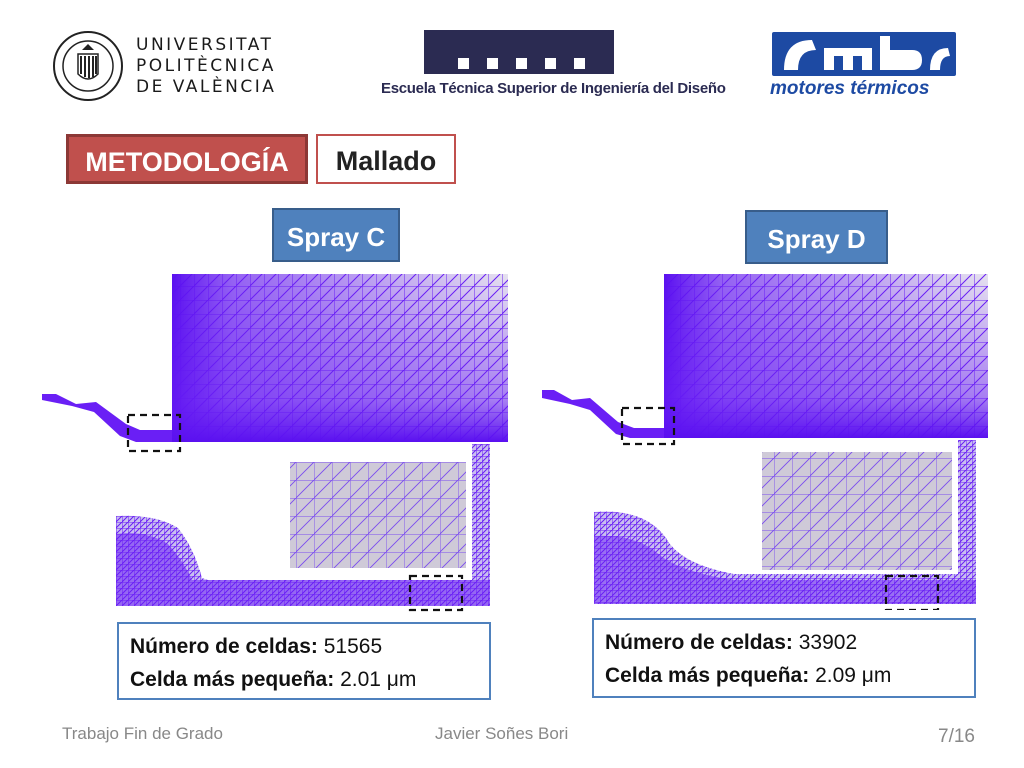 Image resolution: width=1024 pixels, height=768 pixels. I want to click on spray-d-zoom-marker, so click(648, 426).